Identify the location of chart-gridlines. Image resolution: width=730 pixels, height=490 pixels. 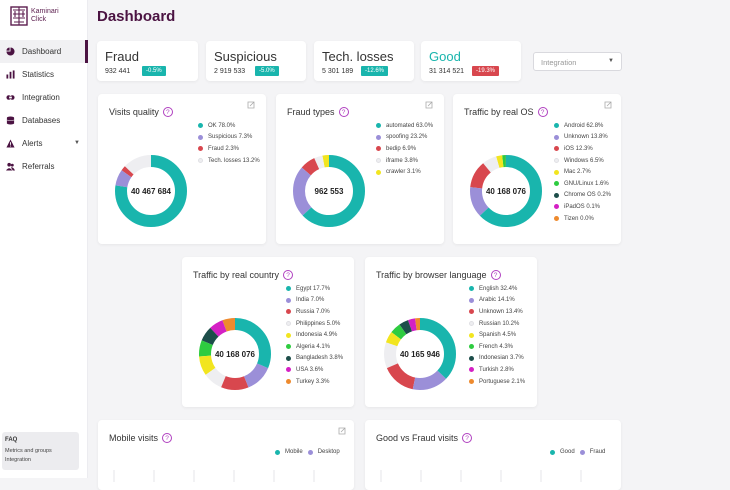
(481, 476).